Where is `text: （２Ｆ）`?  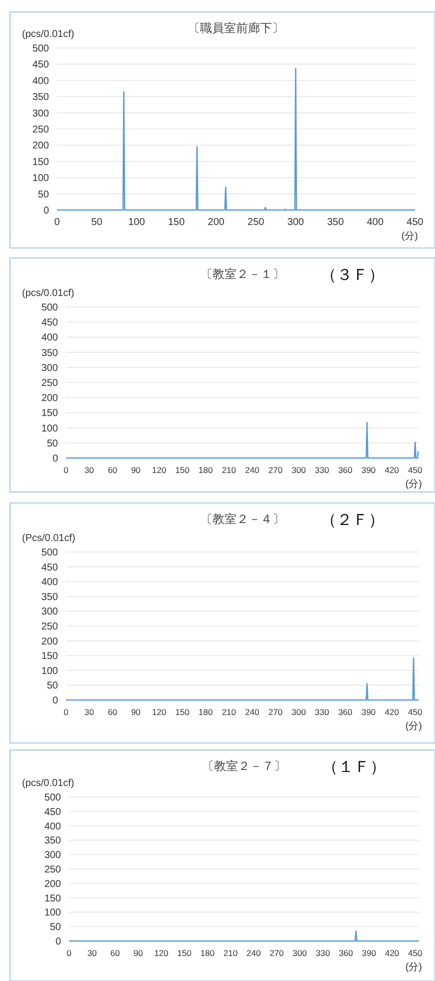 text: （２Ｆ） is located at coordinates (352, 519).